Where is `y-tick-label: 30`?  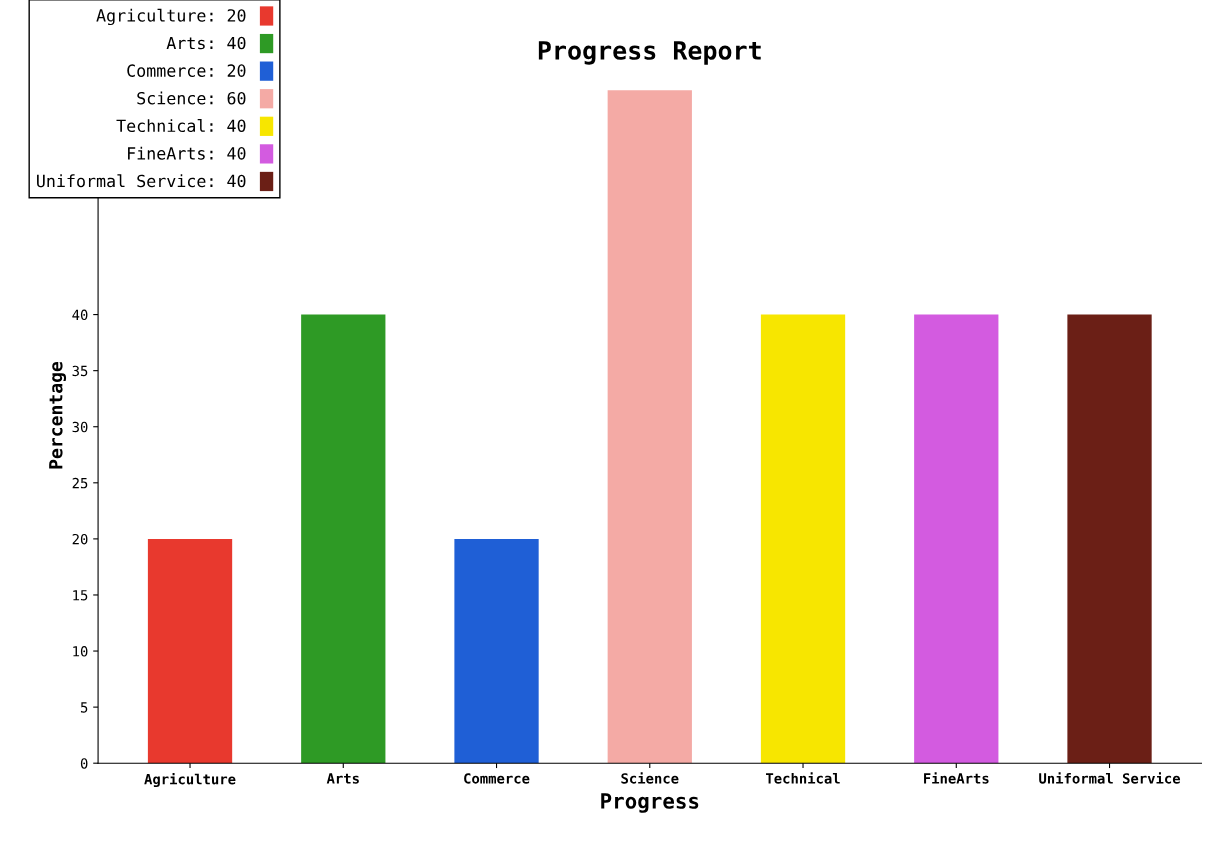 y-tick-label: 30 is located at coordinates (80, 427).